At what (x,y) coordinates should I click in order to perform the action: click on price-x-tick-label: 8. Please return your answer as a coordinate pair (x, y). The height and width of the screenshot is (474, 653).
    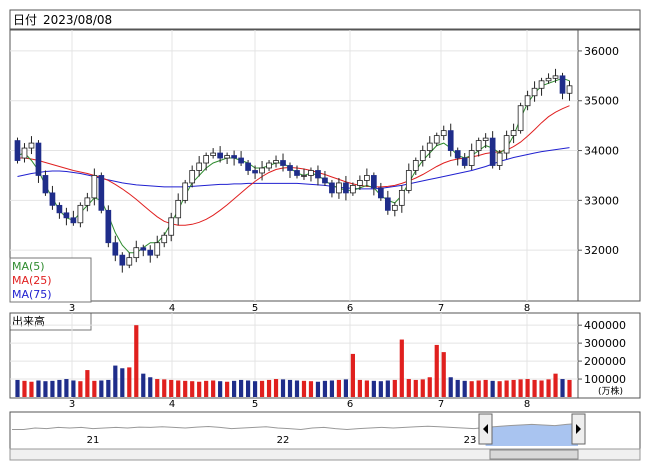
    Looking at the image, I should click on (527, 308).